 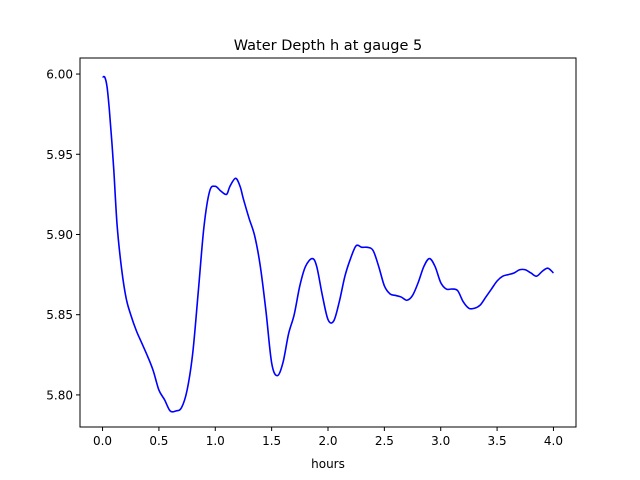 What do you see at coordinates (215, 441) in the screenshot?
I see `x-tick-label: 1.0` at bounding box center [215, 441].